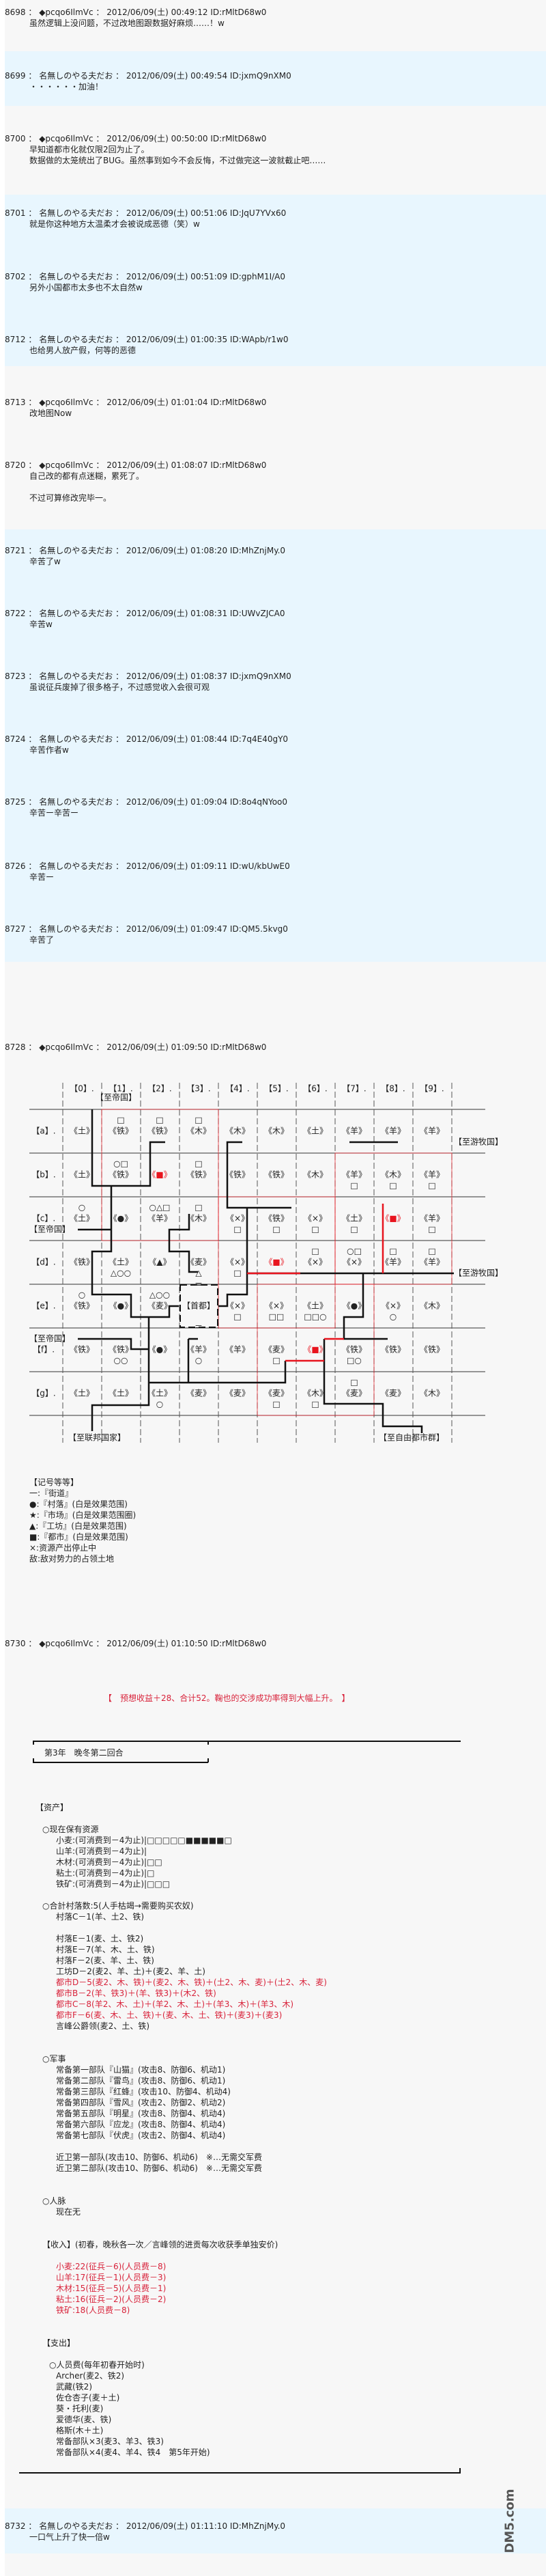  I want to click on post-datetime: 2012/06/09(土) 01:01:04, so click(157, 402).